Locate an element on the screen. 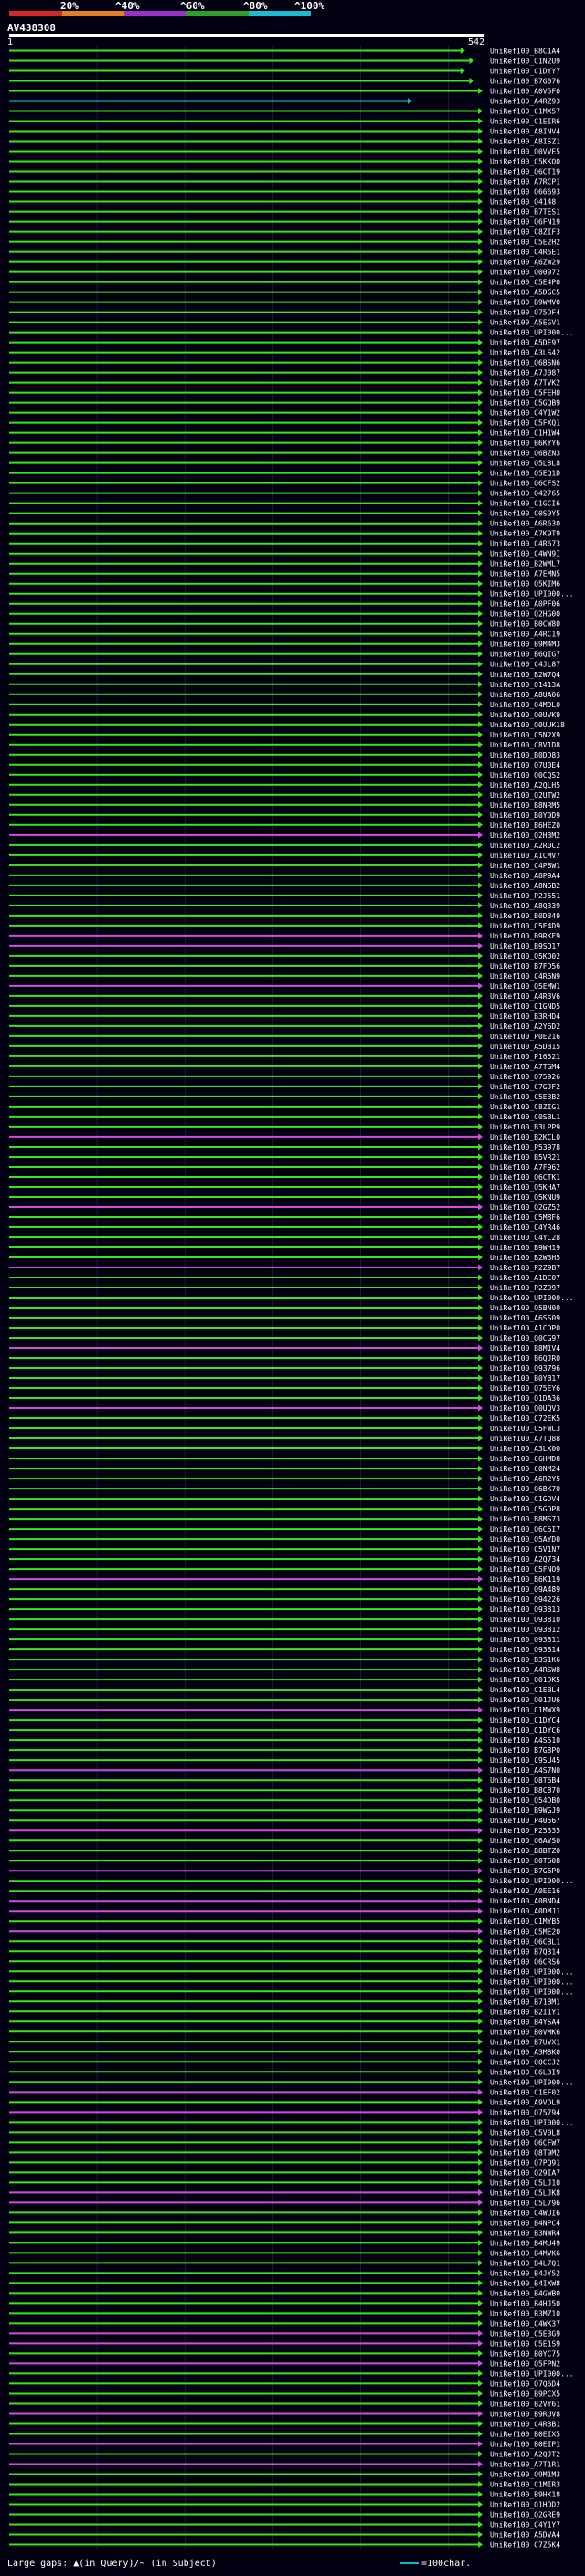 The image size is (585, 2576). hit-row: UniRef100_Q5KIM6 is located at coordinates (284, 584).